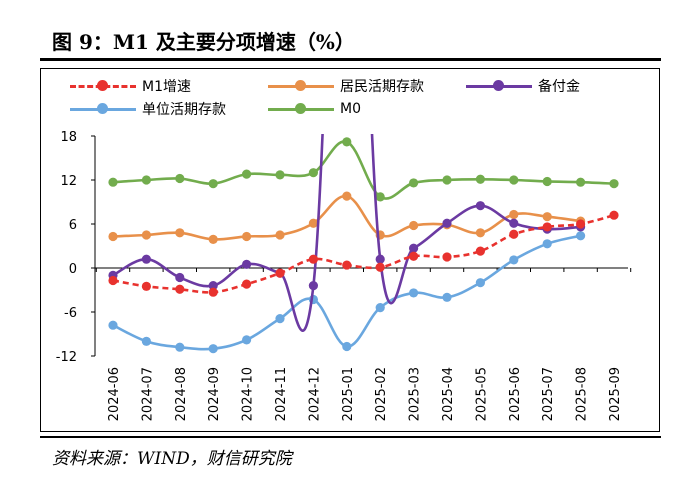 This screenshot has width=681, height=489. Describe the element at coordinates (350, 59) in the screenshot. I see `title-rule` at that location.